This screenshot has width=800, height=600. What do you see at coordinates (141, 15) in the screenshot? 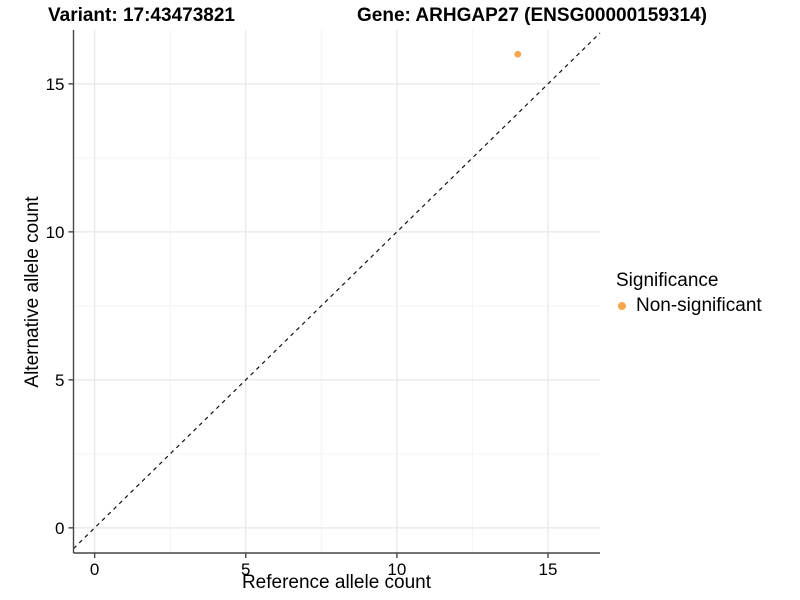
I see `variant-title: Variant: 17:43473821` at bounding box center [141, 15].